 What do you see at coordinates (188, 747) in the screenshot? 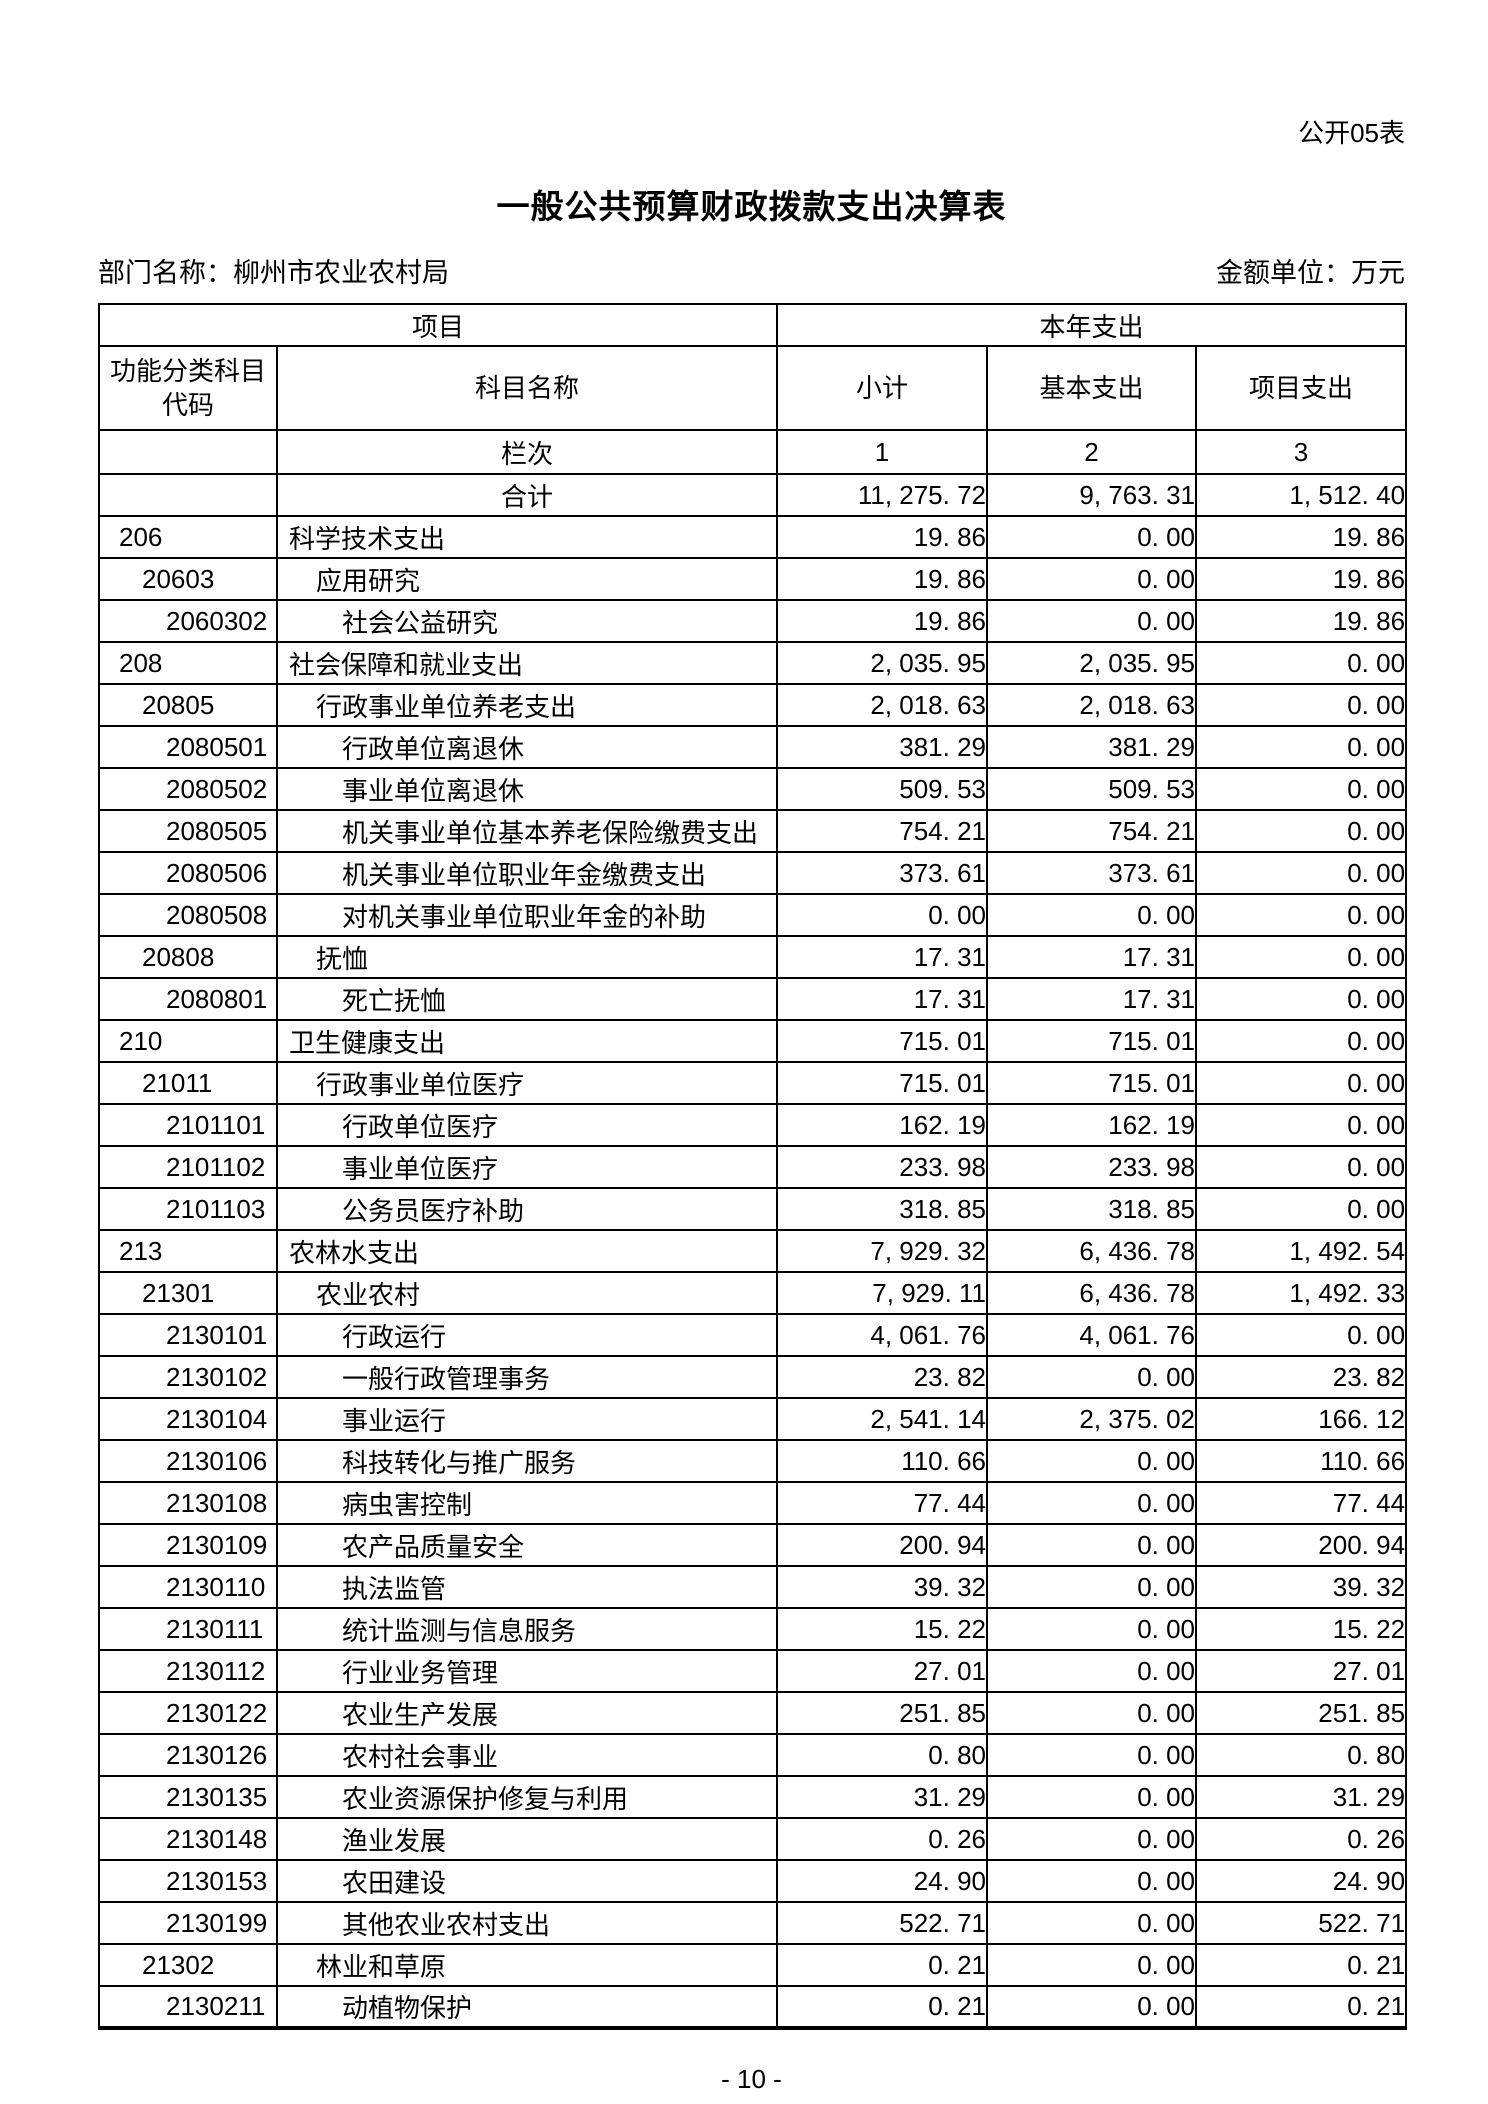
I see `code-cell: 2080501` at bounding box center [188, 747].